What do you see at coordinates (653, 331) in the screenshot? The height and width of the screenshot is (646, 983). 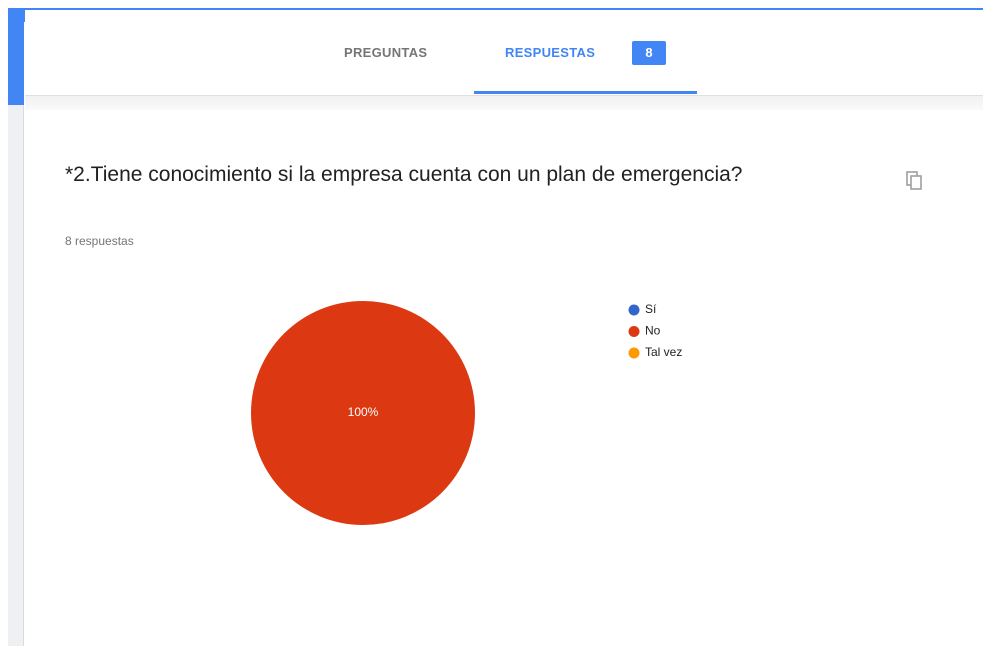 I see `legend-label: No` at bounding box center [653, 331].